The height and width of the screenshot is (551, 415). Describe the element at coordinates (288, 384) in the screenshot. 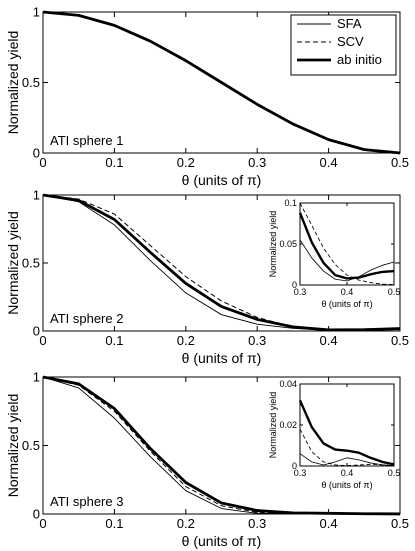

I see `panel3-inset-ytick-label: 0.04` at that location.